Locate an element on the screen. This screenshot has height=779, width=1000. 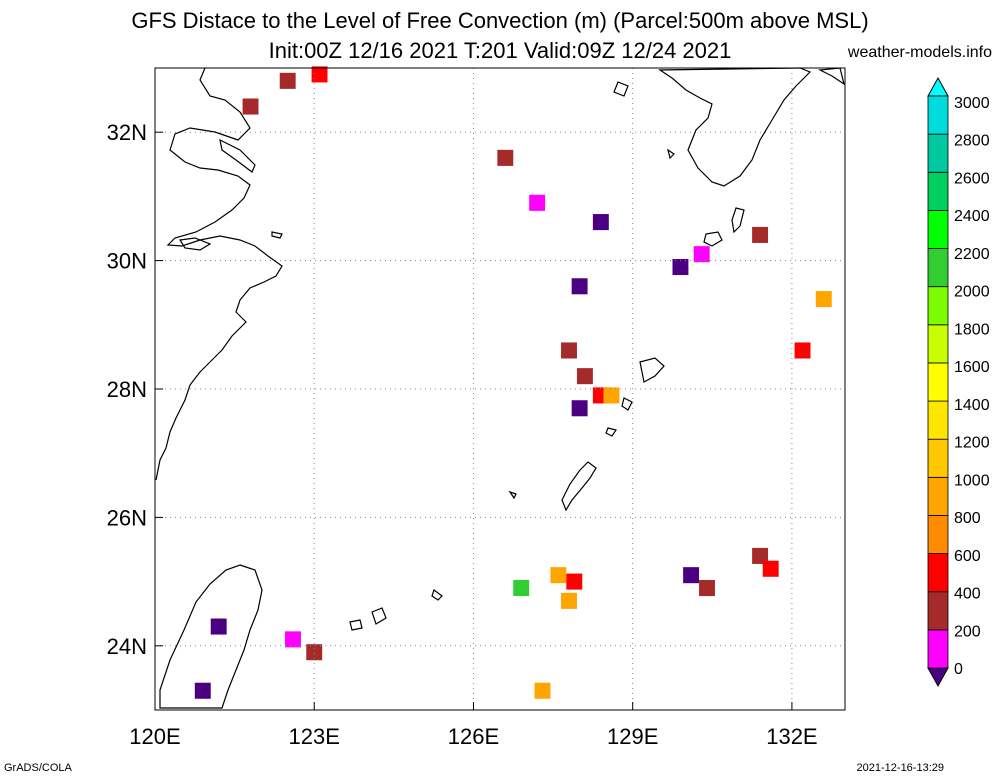
colorbar-label: 2800 is located at coordinates (972, 141).